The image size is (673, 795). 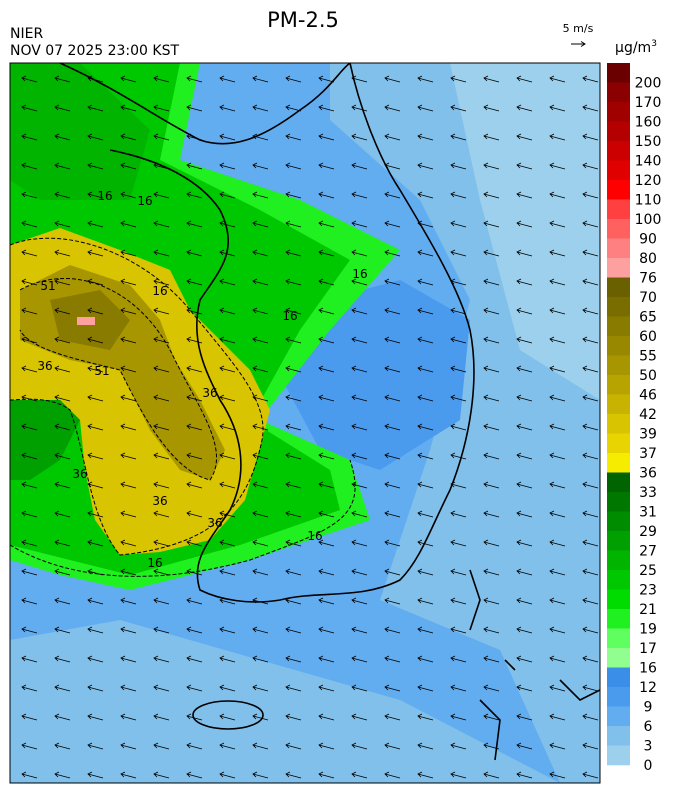 What do you see at coordinates (648, 84) in the screenshot?
I see `colorbar-label: 200` at bounding box center [648, 84].